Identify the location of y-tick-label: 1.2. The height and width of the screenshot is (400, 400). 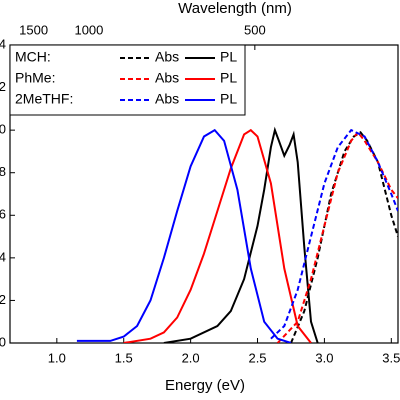
(3, 86).